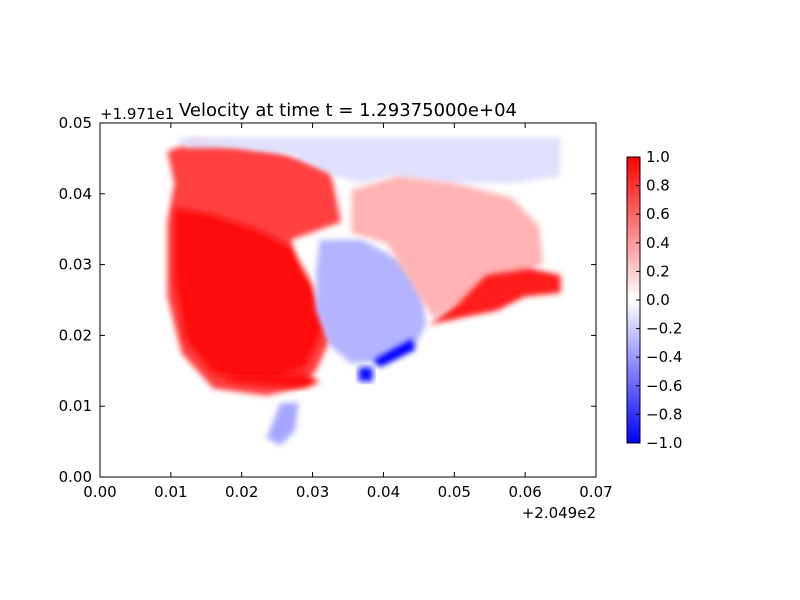 The width and height of the screenshot is (800, 600). Describe the element at coordinates (383, 492) in the screenshot. I see `x-tick-label: 0.04` at that location.